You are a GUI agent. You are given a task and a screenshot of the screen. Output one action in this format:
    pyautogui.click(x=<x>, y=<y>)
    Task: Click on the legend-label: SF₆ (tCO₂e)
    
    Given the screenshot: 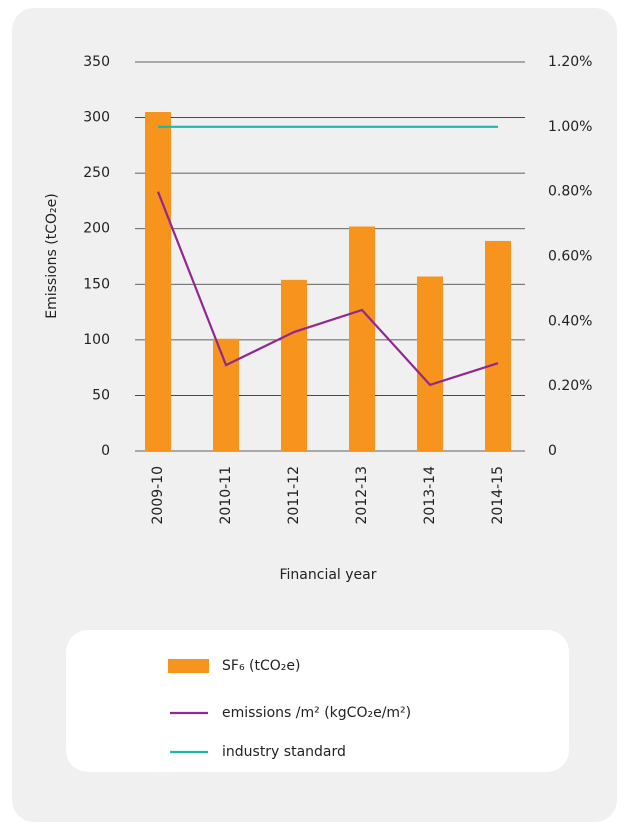 What is the action you would take?
    pyautogui.click(x=261, y=666)
    